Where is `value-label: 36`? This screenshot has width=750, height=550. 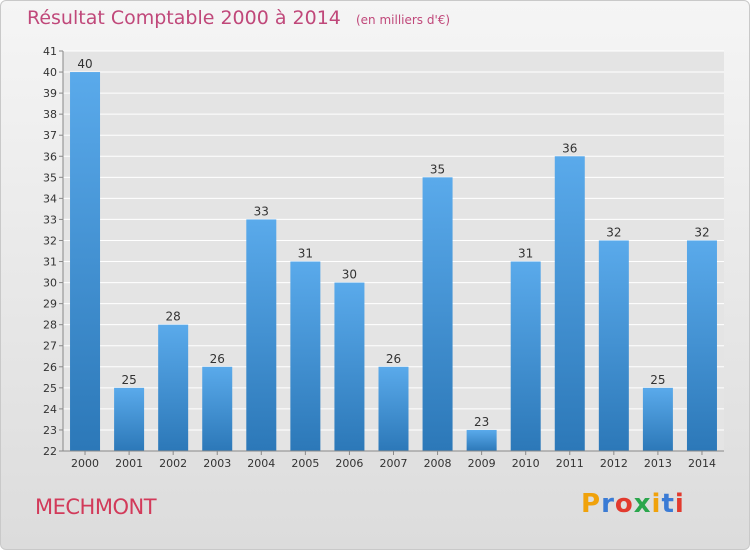 value-label: 36 is located at coordinates (569, 148).